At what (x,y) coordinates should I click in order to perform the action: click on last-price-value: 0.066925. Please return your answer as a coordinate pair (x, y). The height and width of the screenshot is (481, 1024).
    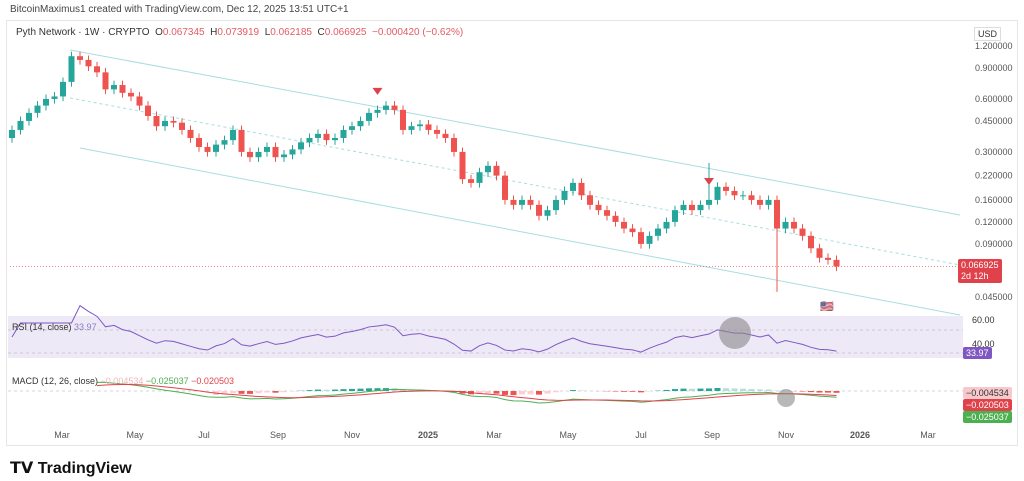
    Looking at the image, I should click on (980, 265).